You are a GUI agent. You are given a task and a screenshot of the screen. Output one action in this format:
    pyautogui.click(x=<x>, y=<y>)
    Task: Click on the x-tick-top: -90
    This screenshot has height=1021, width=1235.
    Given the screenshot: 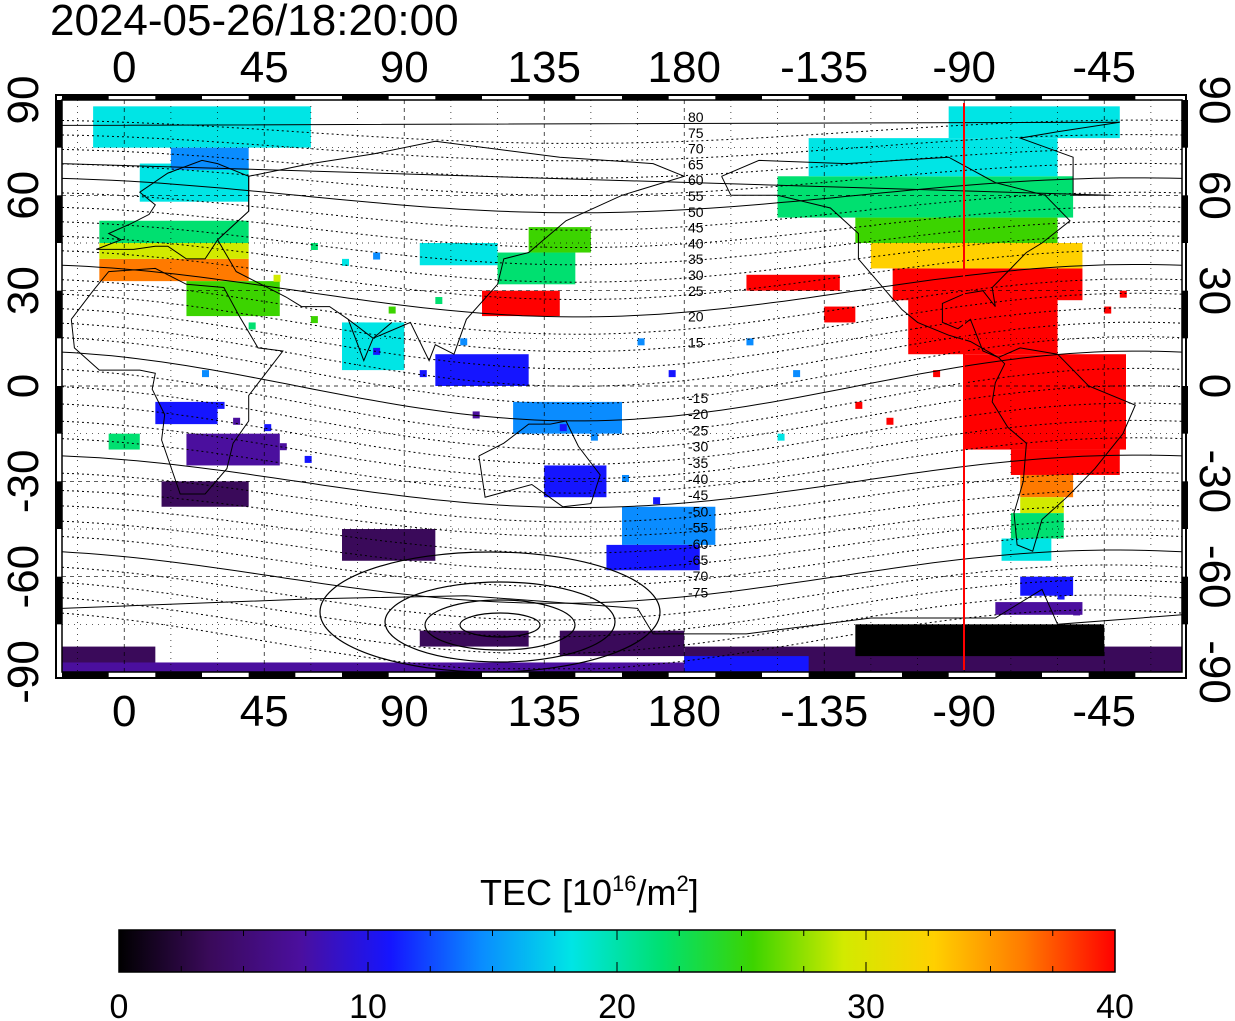 What is the action you would take?
    pyautogui.click(x=964, y=67)
    